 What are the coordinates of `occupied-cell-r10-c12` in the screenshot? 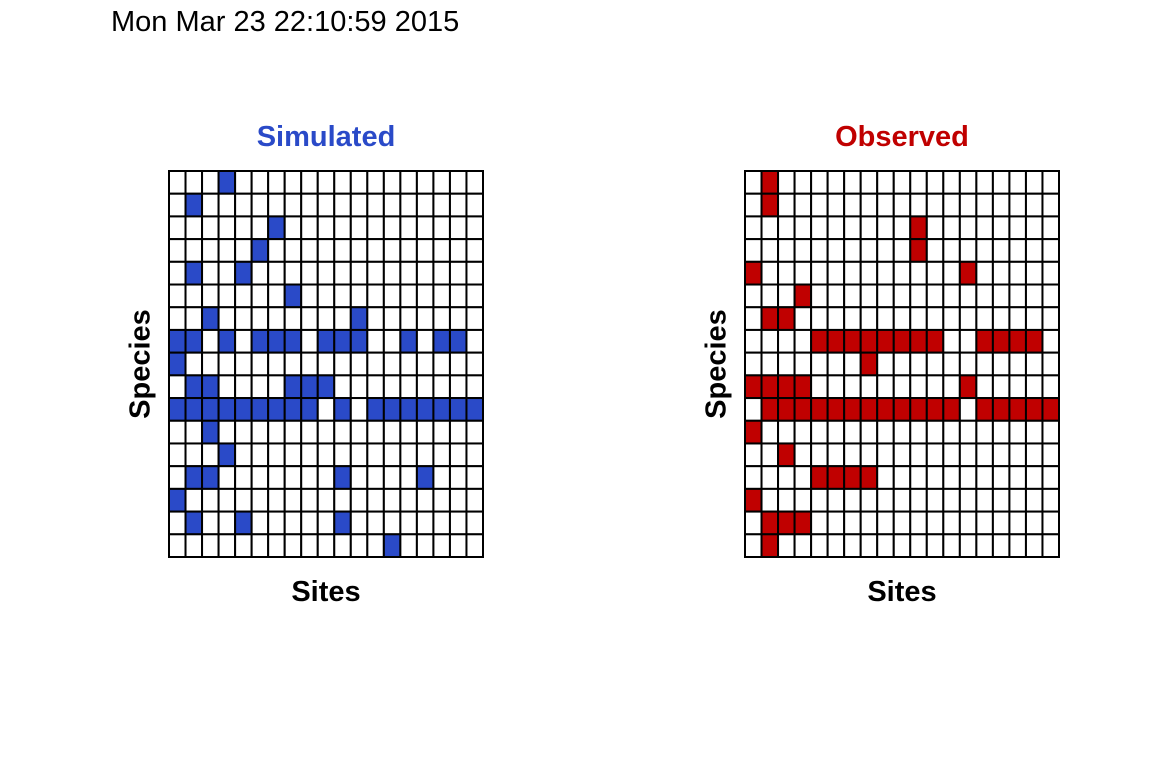 It's located at (375, 409).